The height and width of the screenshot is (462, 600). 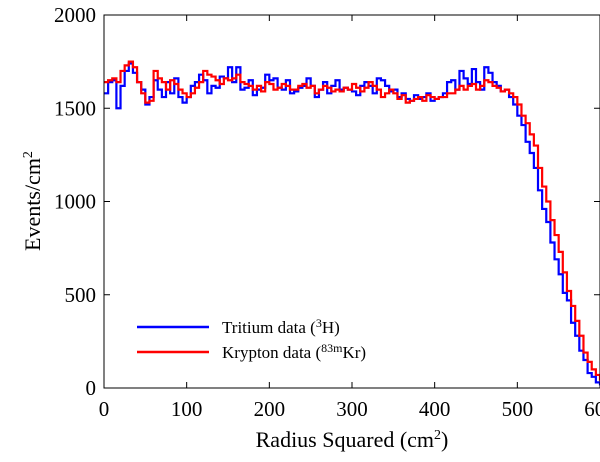 I want to click on y-tick-label: 500, so click(x=81, y=295).